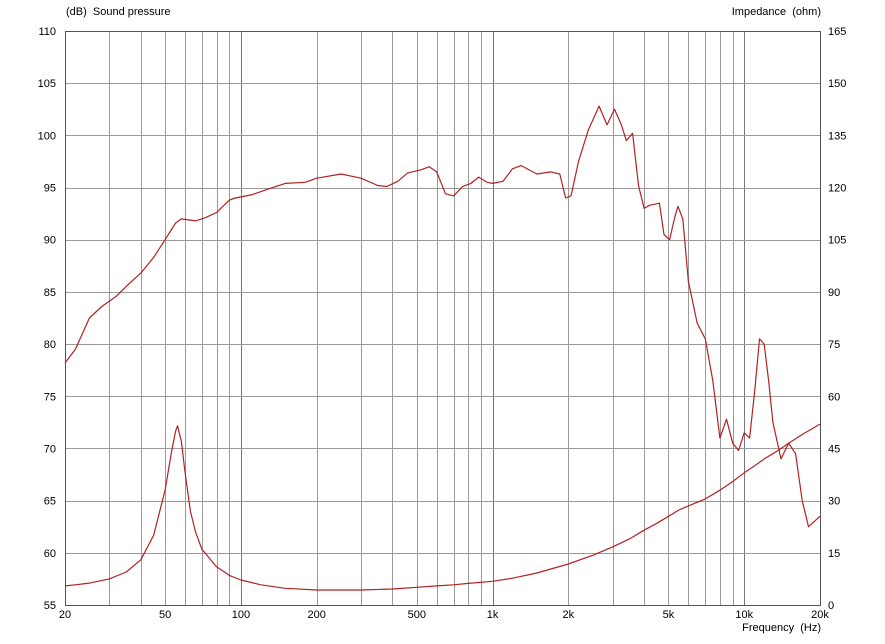 The width and height of the screenshot is (885, 644). What do you see at coordinates (837, 84) in the screenshot?
I see `y2-tick-label: 150` at bounding box center [837, 84].